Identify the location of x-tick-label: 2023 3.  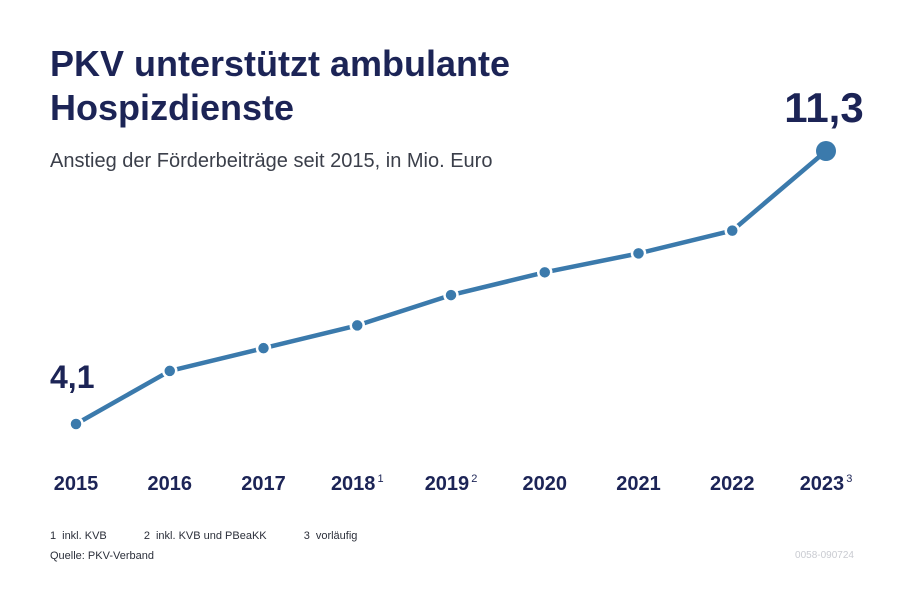
(826, 484).